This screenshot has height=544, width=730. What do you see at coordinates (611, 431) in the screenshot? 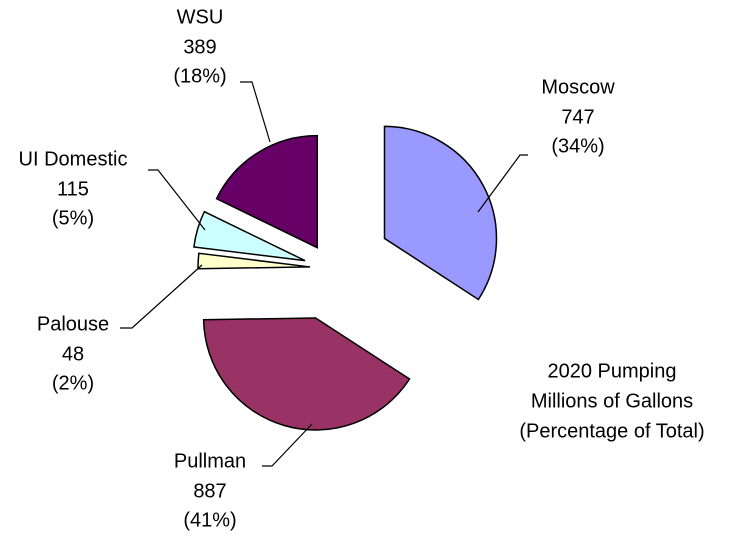
I see `chart-title: (Percentage of Total)` at bounding box center [611, 431].